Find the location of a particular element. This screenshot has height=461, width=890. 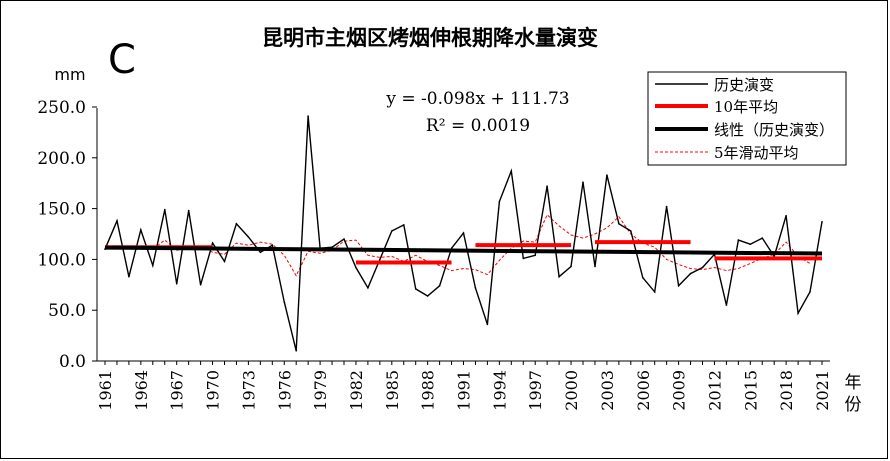

x-tick-label: 2000 is located at coordinates (571, 390).